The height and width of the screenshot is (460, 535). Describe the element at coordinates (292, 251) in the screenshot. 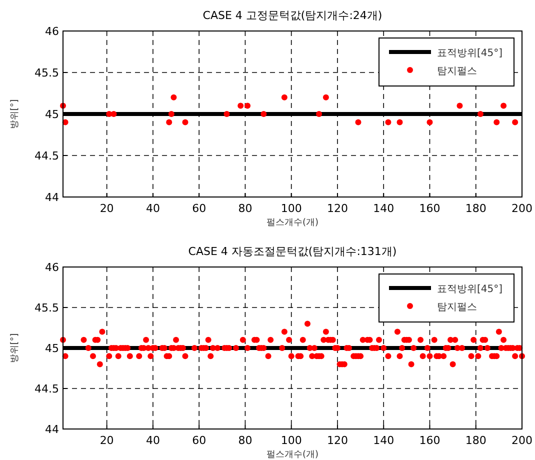

I see `chart-title: CASE 4 자동조절문턱값(탐지개수:131개)` at that location.